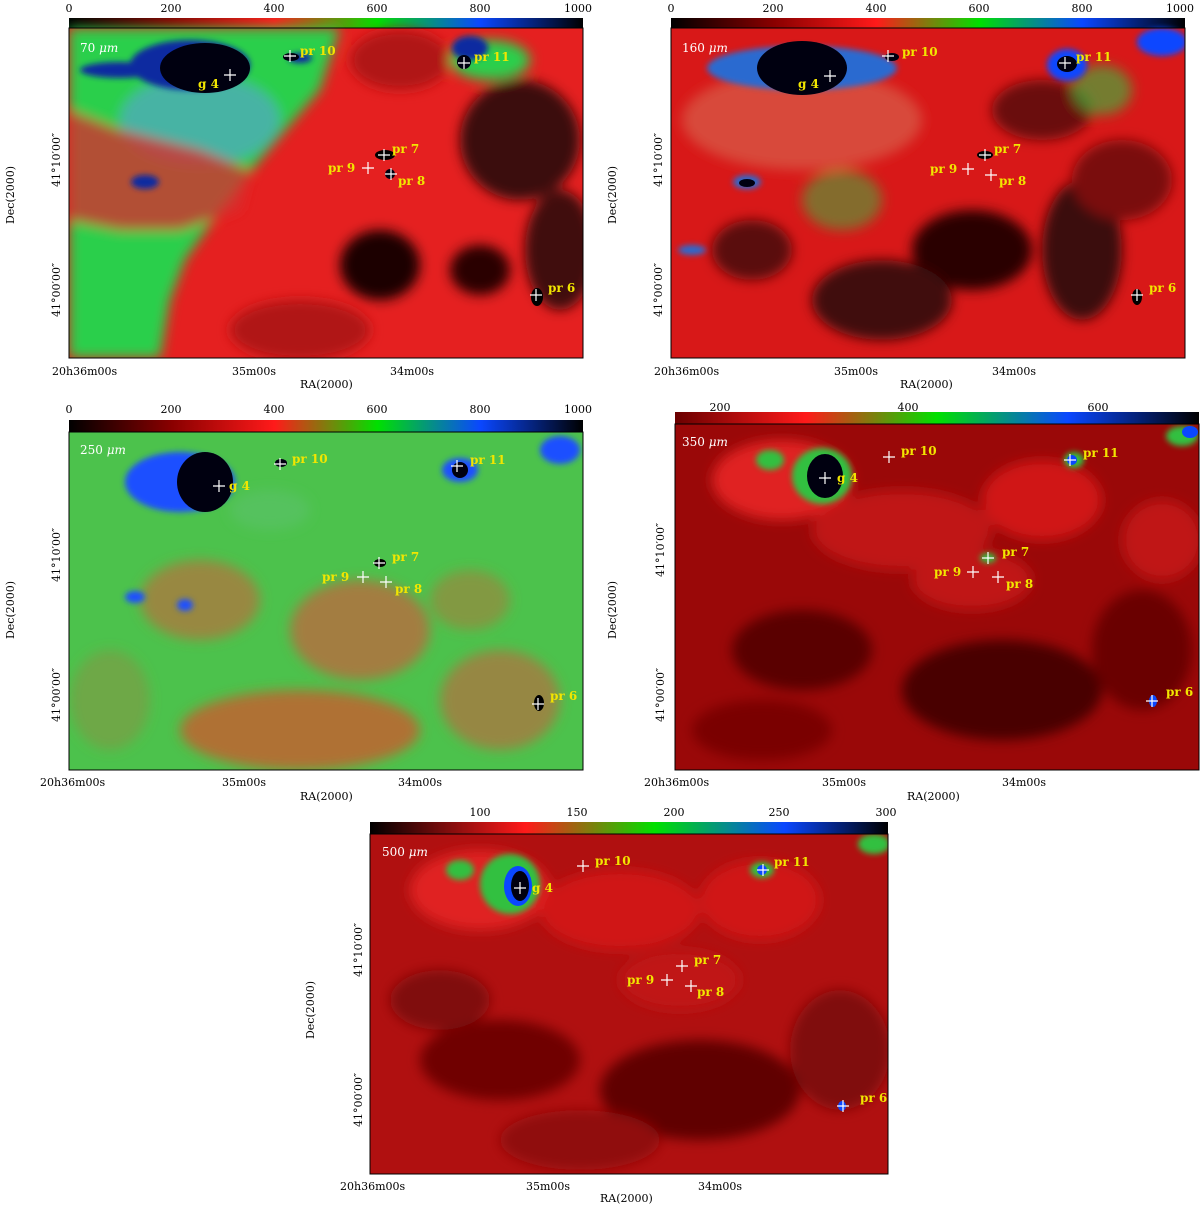 Image resolution: width=1200 pixels, height=1206 pixels. I want to click on ra-tick-34: 34m00s, so click(412, 371).